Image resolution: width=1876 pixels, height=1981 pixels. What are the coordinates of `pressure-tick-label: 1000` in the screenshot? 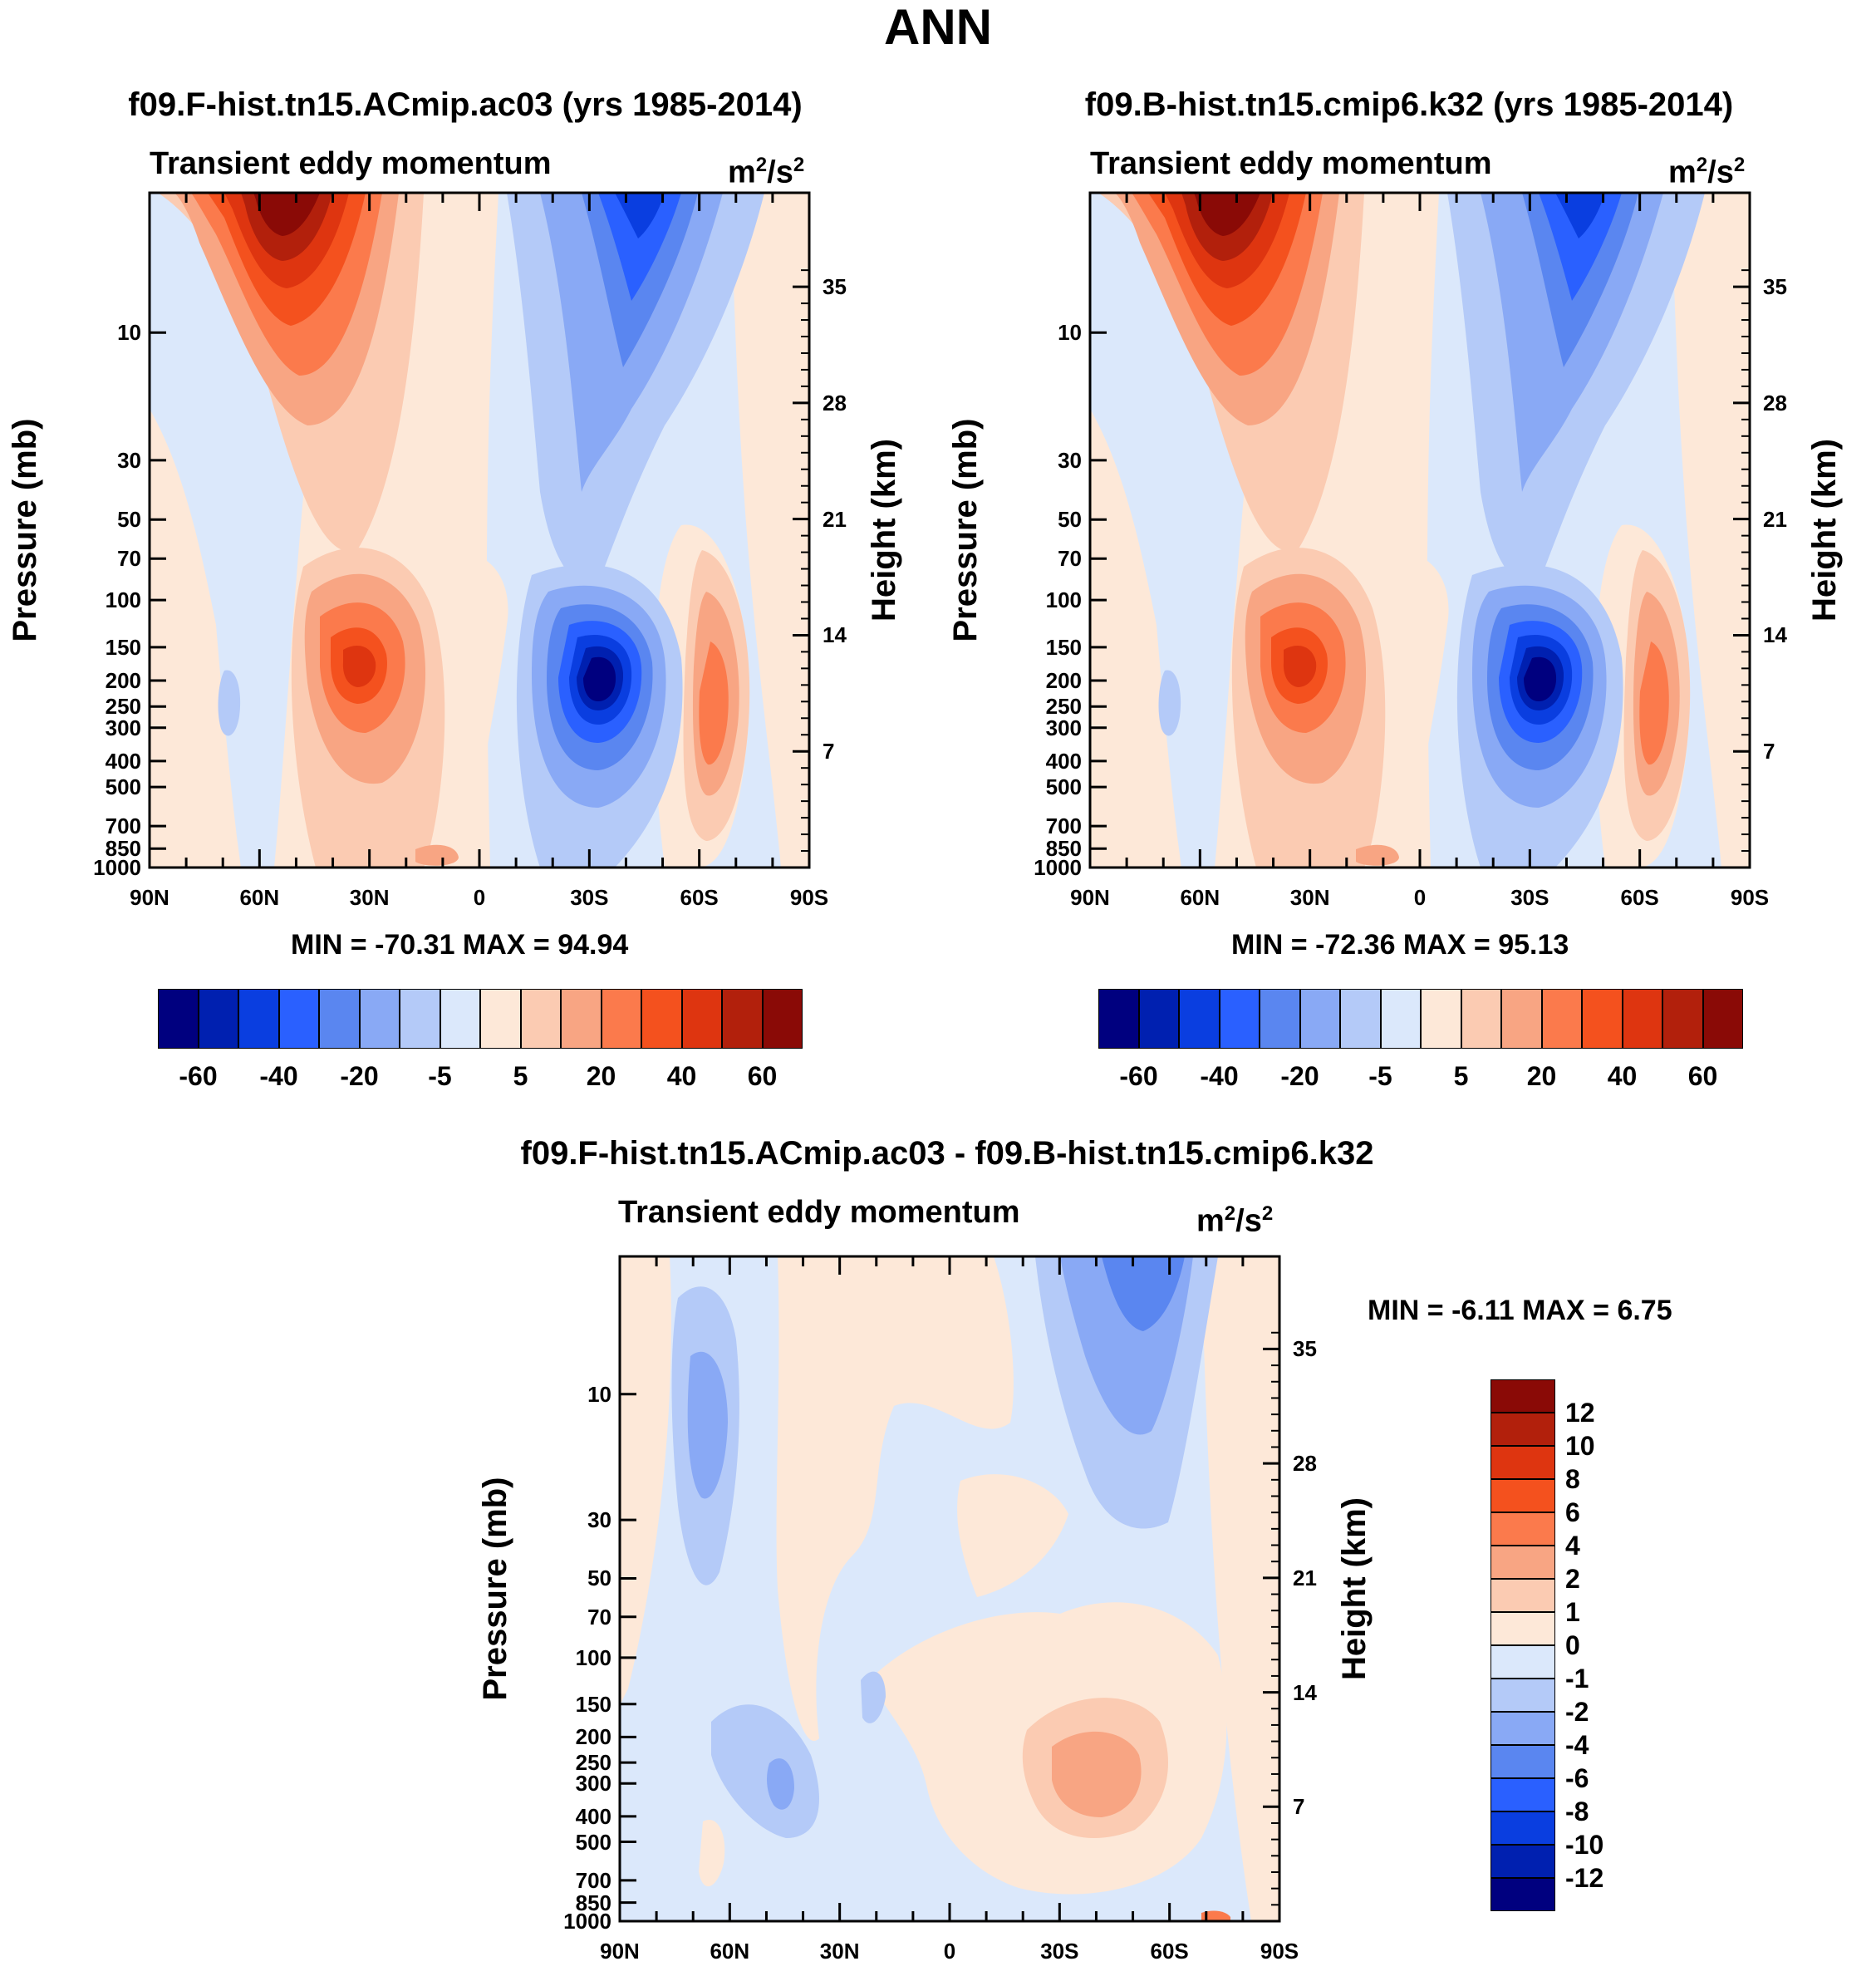 It's located at (587, 1922).